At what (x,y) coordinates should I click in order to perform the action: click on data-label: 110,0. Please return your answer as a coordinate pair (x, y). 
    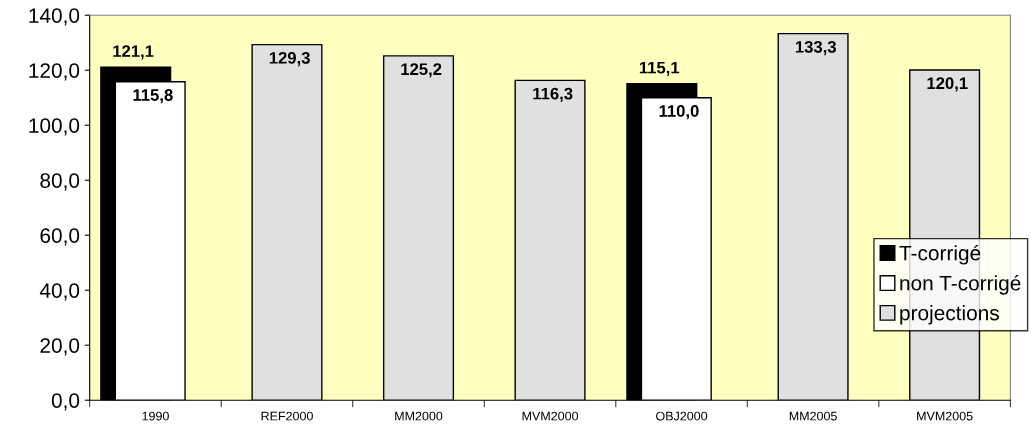
    Looking at the image, I should click on (679, 112).